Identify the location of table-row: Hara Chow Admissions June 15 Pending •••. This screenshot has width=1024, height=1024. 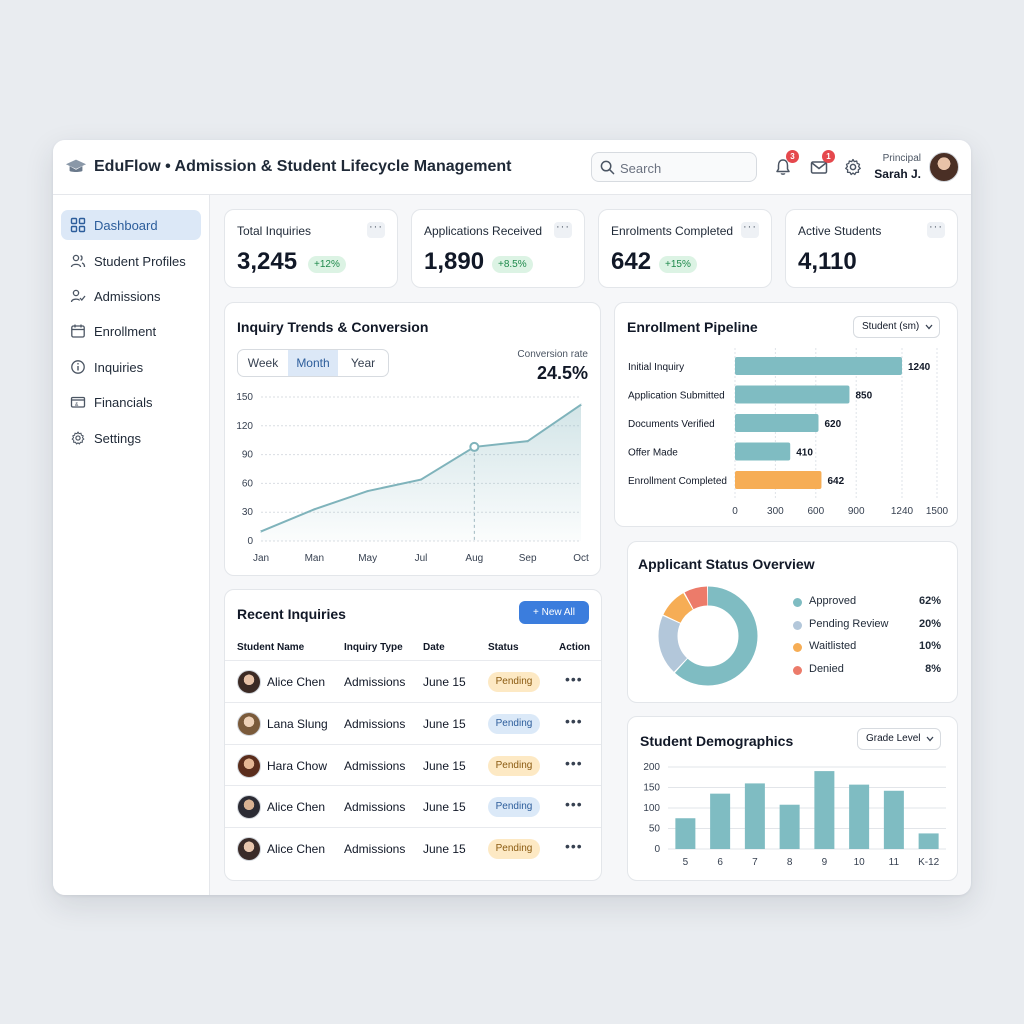
(413, 764).